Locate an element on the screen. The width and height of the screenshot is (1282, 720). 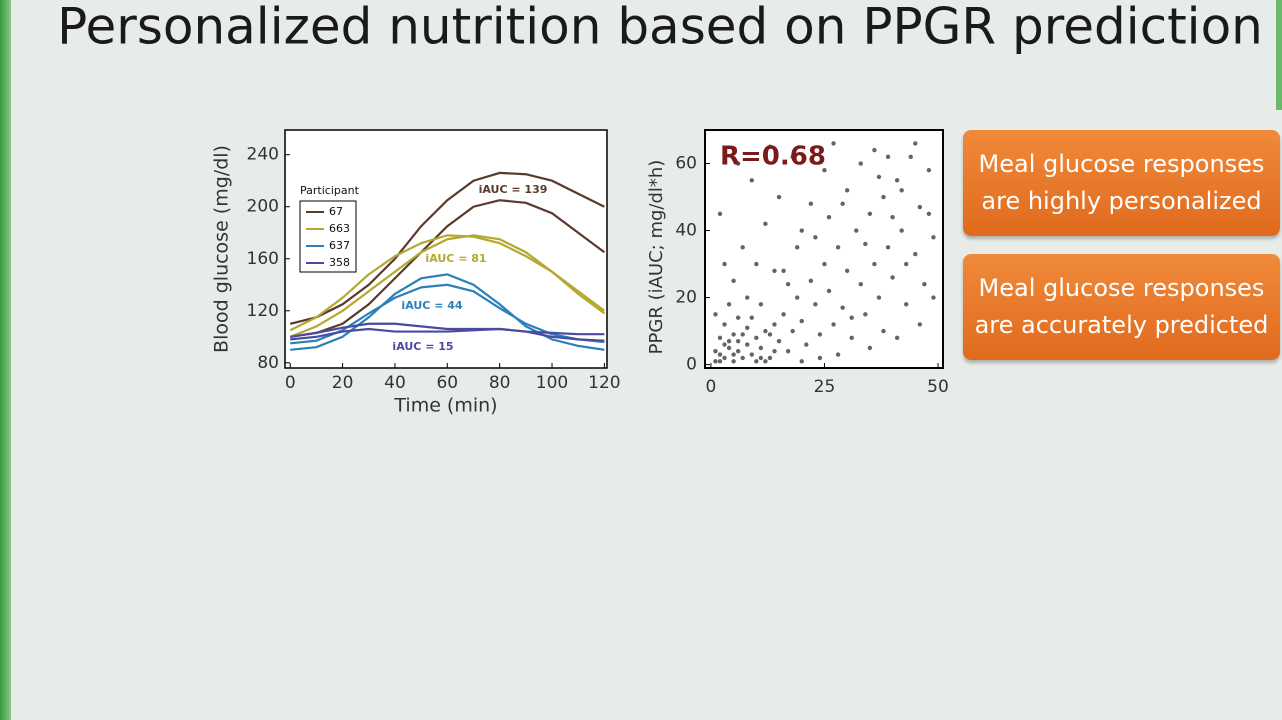
x-axis-label: Time (min) is located at coordinates (445, 406).